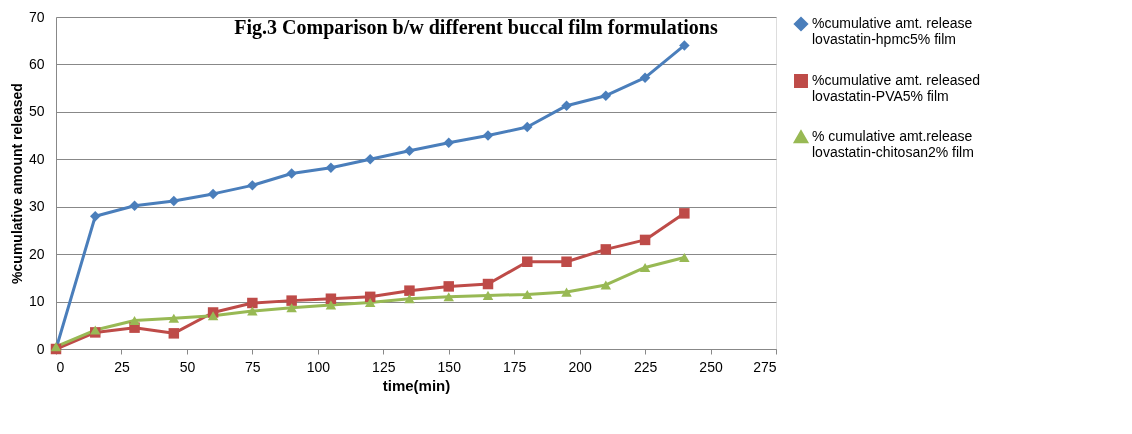 This screenshot has width=1132, height=434. What do you see at coordinates (711, 366) in the screenshot?
I see `x-tick-label: 250` at bounding box center [711, 366].